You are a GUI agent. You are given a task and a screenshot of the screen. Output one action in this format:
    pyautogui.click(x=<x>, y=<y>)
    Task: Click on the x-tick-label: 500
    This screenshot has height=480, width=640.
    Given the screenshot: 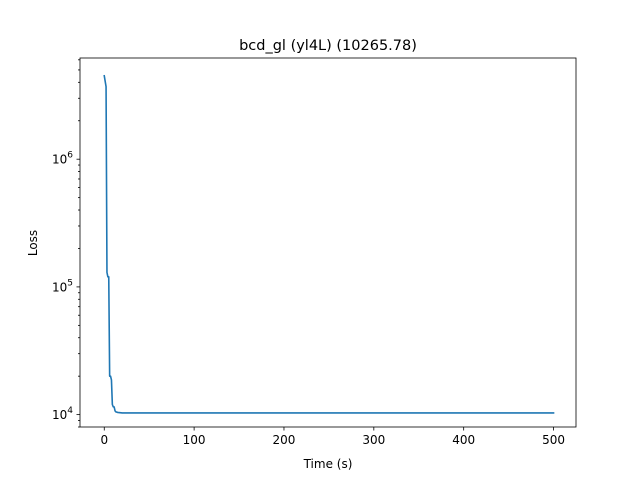 What is the action you would take?
    pyautogui.click(x=553, y=440)
    